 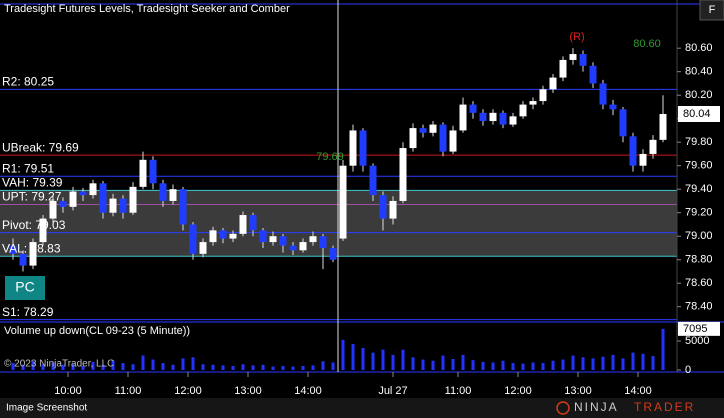 What do you see at coordinates (28, 168) in the screenshot?
I see `level-label: R1: 79.51` at bounding box center [28, 168].